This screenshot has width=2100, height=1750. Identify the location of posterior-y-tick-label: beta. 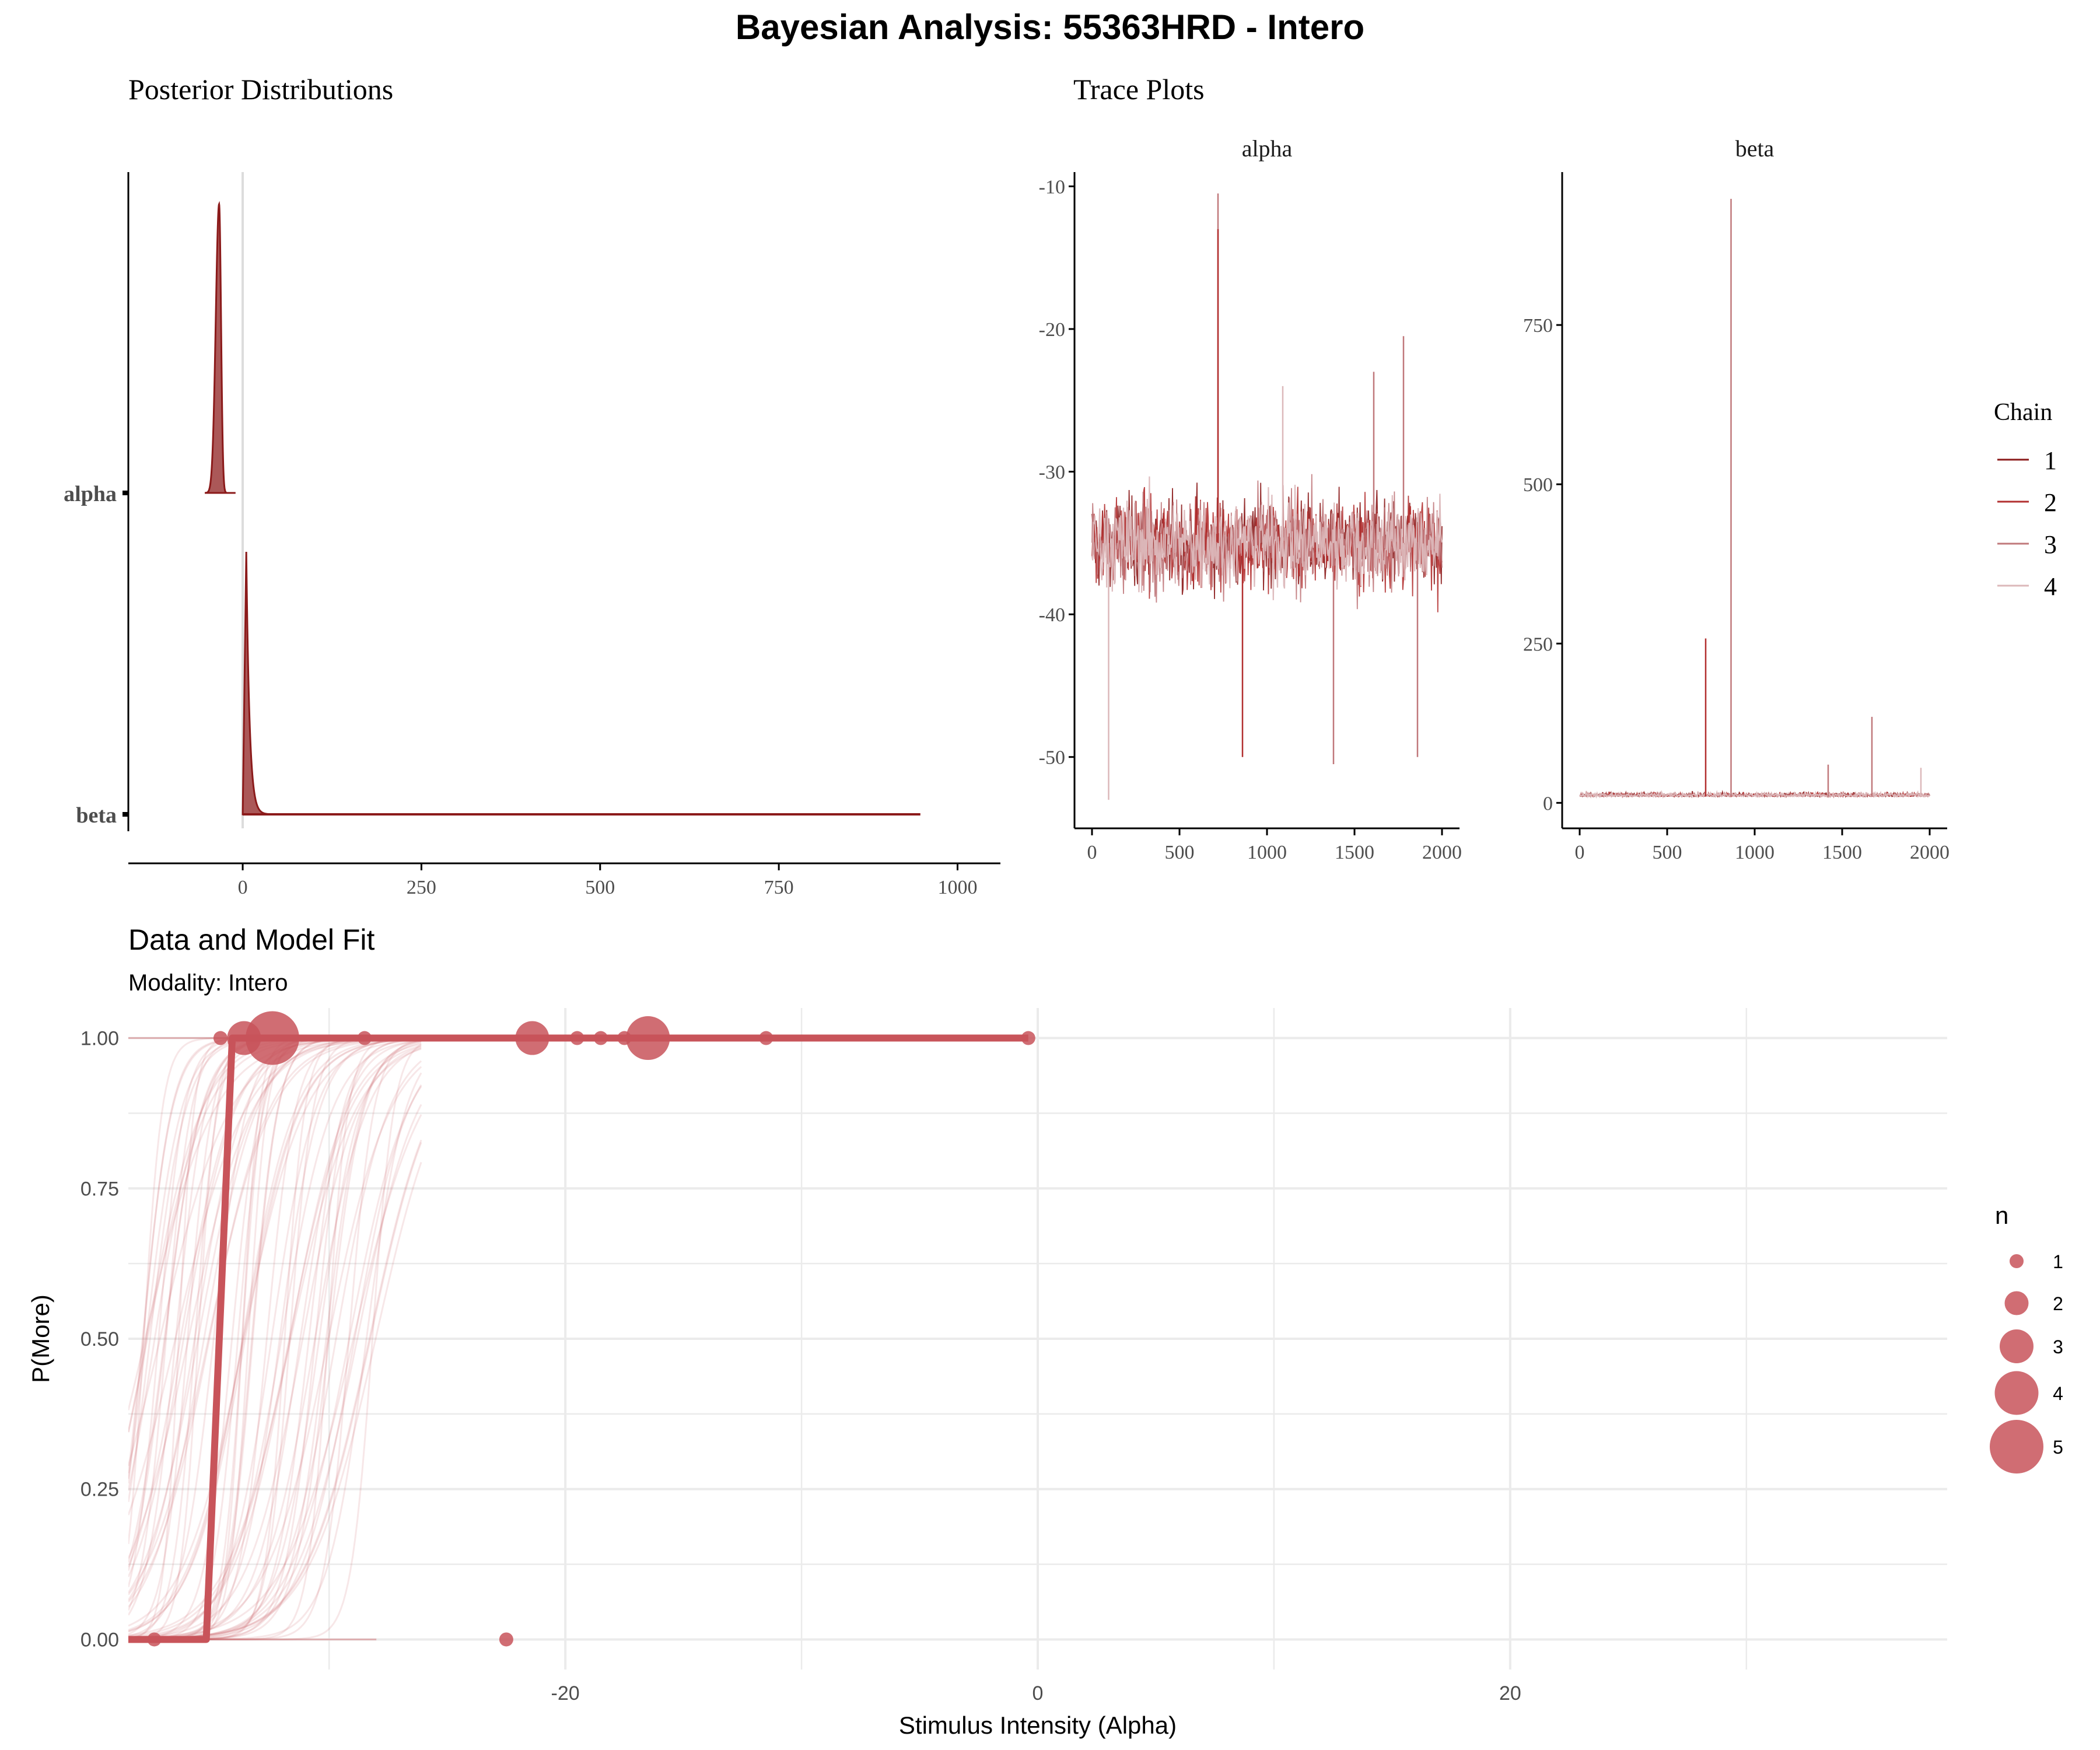
(96, 815).